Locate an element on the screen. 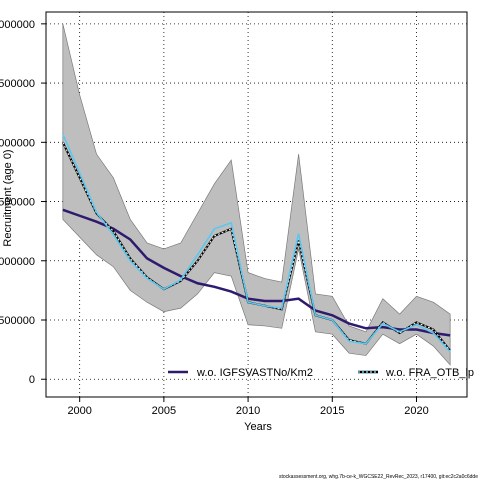 Image resolution: width=480 pixels, height=480 pixels. y-tick-label: 2500000 is located at coordinates (17, 84).